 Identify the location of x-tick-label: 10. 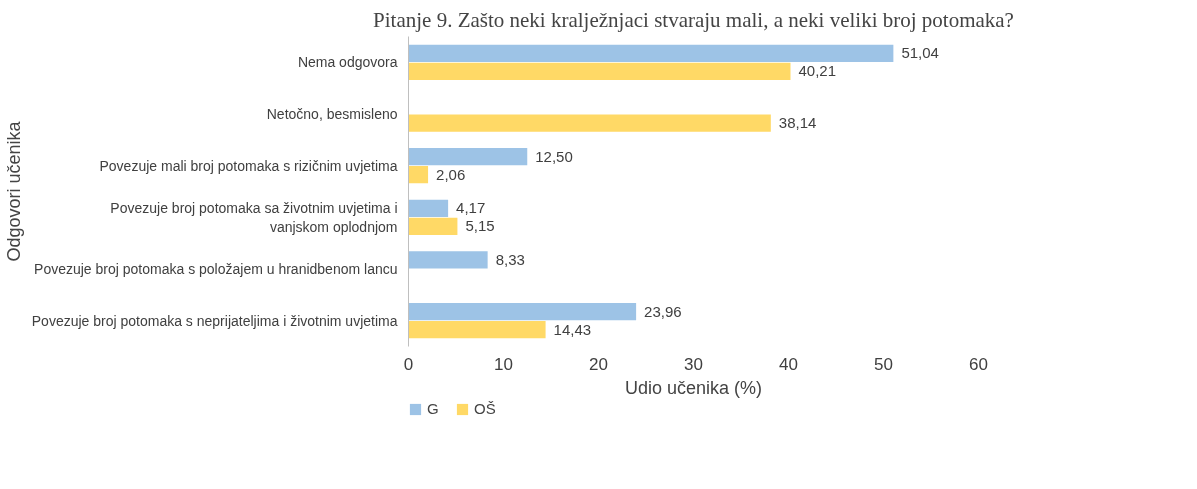
(503, 364).